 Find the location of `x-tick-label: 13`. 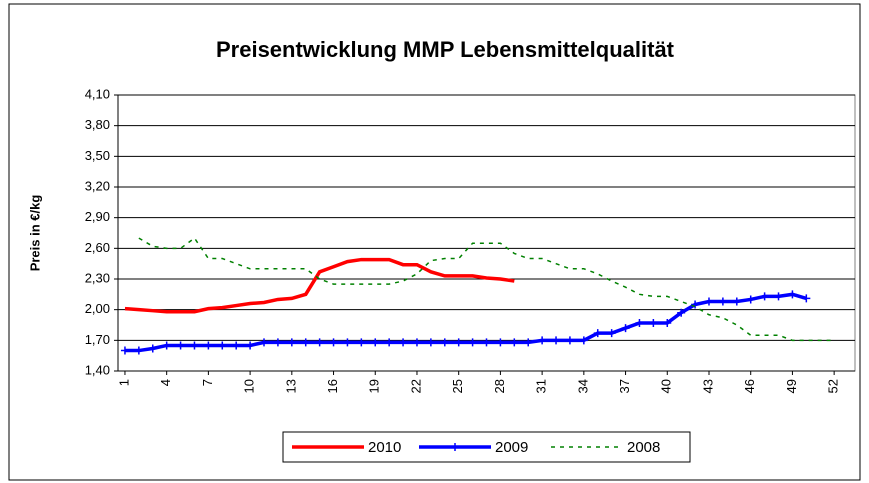

x-tick-label: 13 is located at coordinates (290, 386).